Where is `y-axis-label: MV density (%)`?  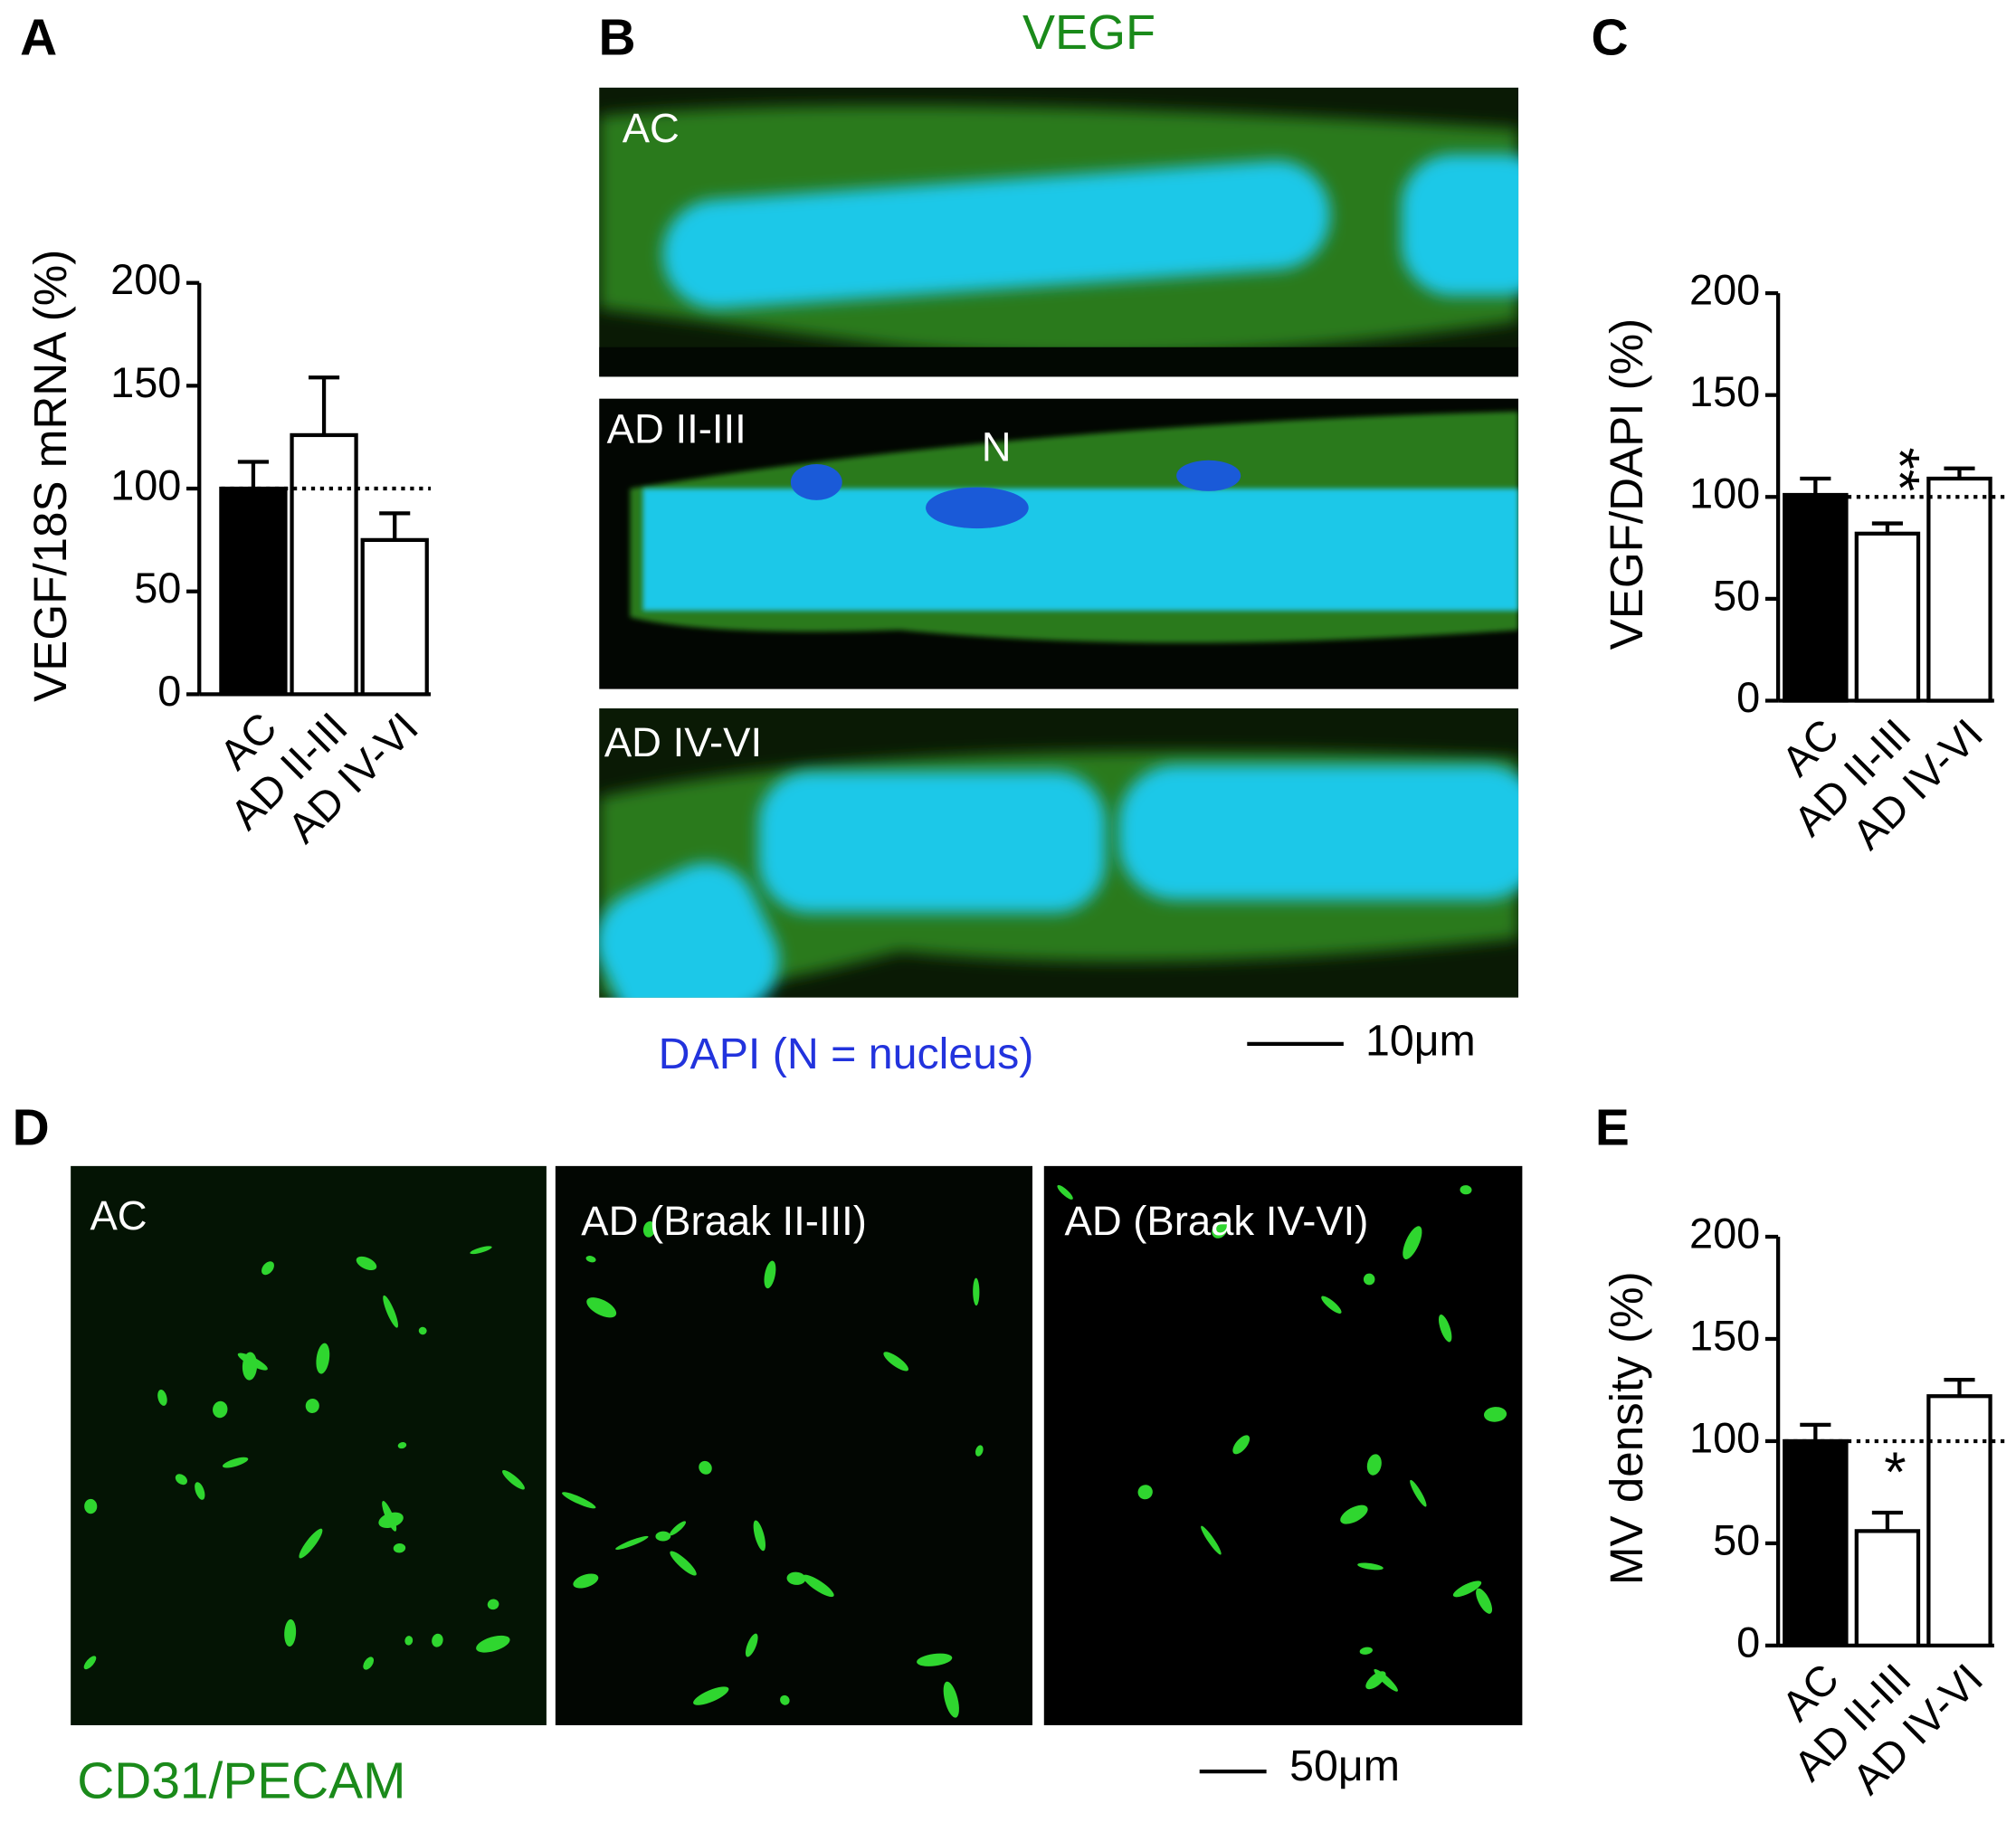
y-axis-label: MV density (%) is located at coordinates (1627, 1428).